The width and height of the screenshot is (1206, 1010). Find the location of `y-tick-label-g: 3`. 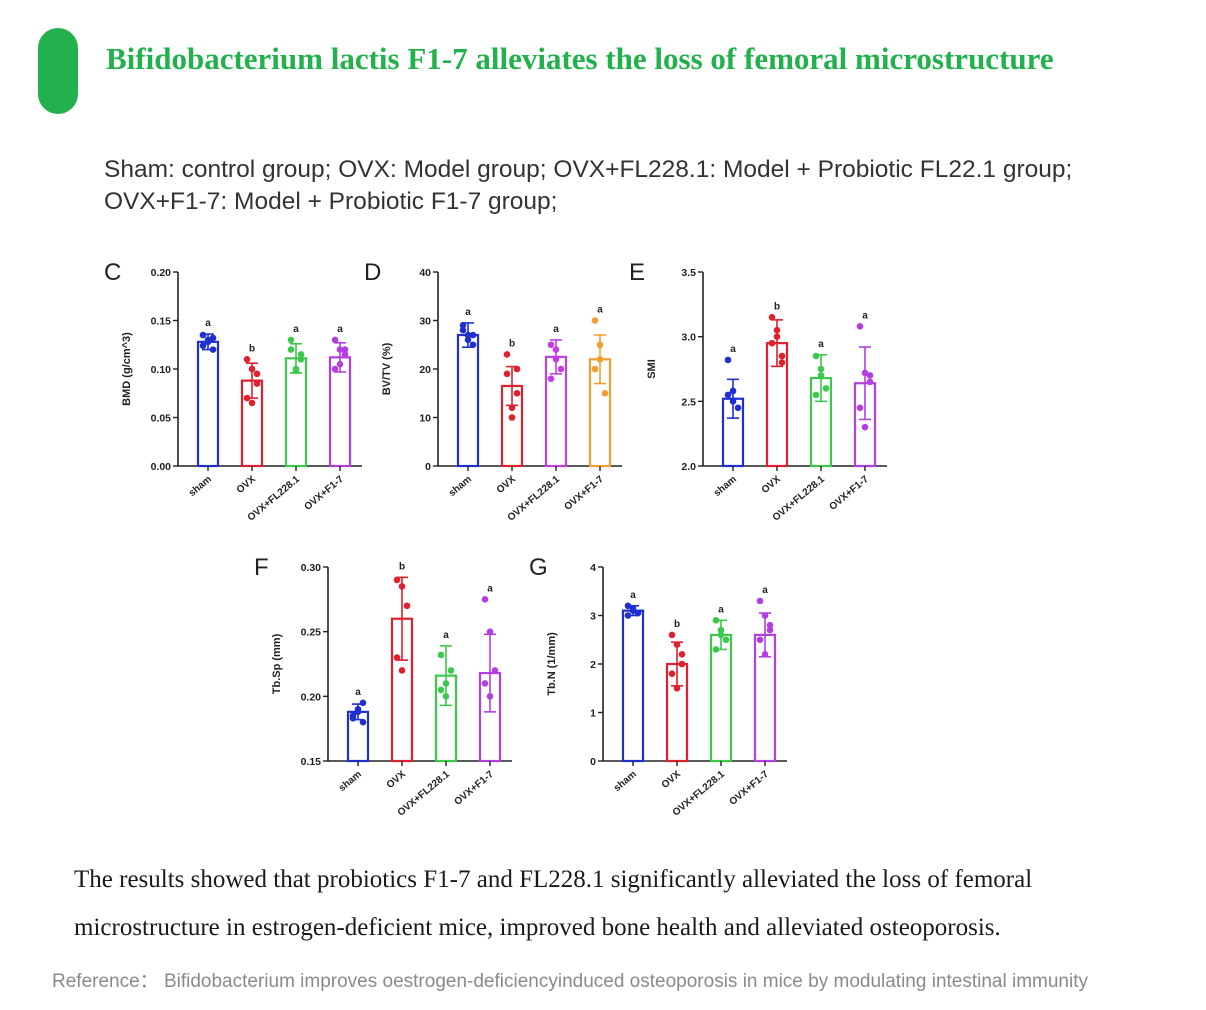

y-tick-label-g: 3 is located at coordinates (593, 617).